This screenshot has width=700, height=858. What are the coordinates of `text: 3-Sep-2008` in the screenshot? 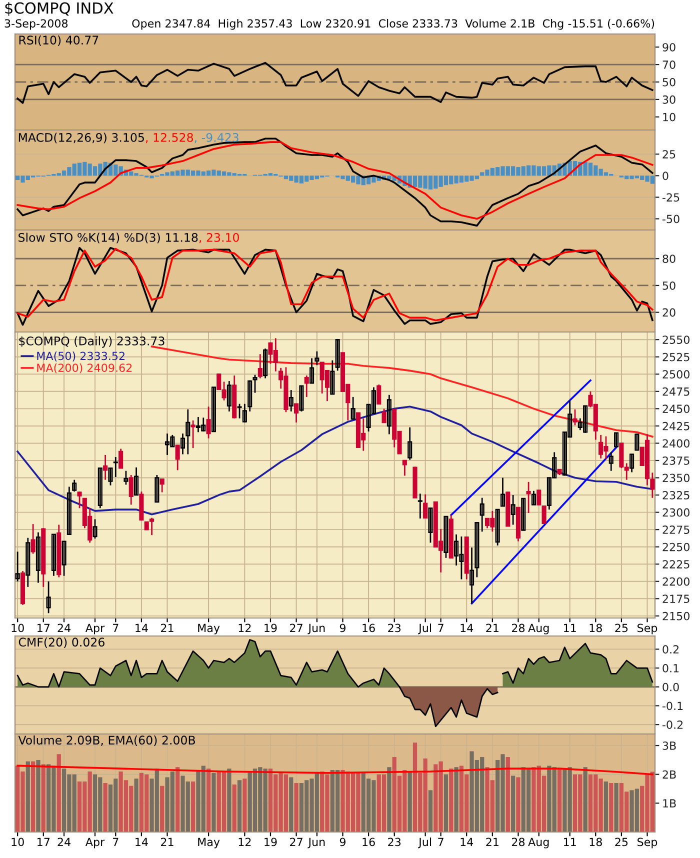 It's located at (36, 24).